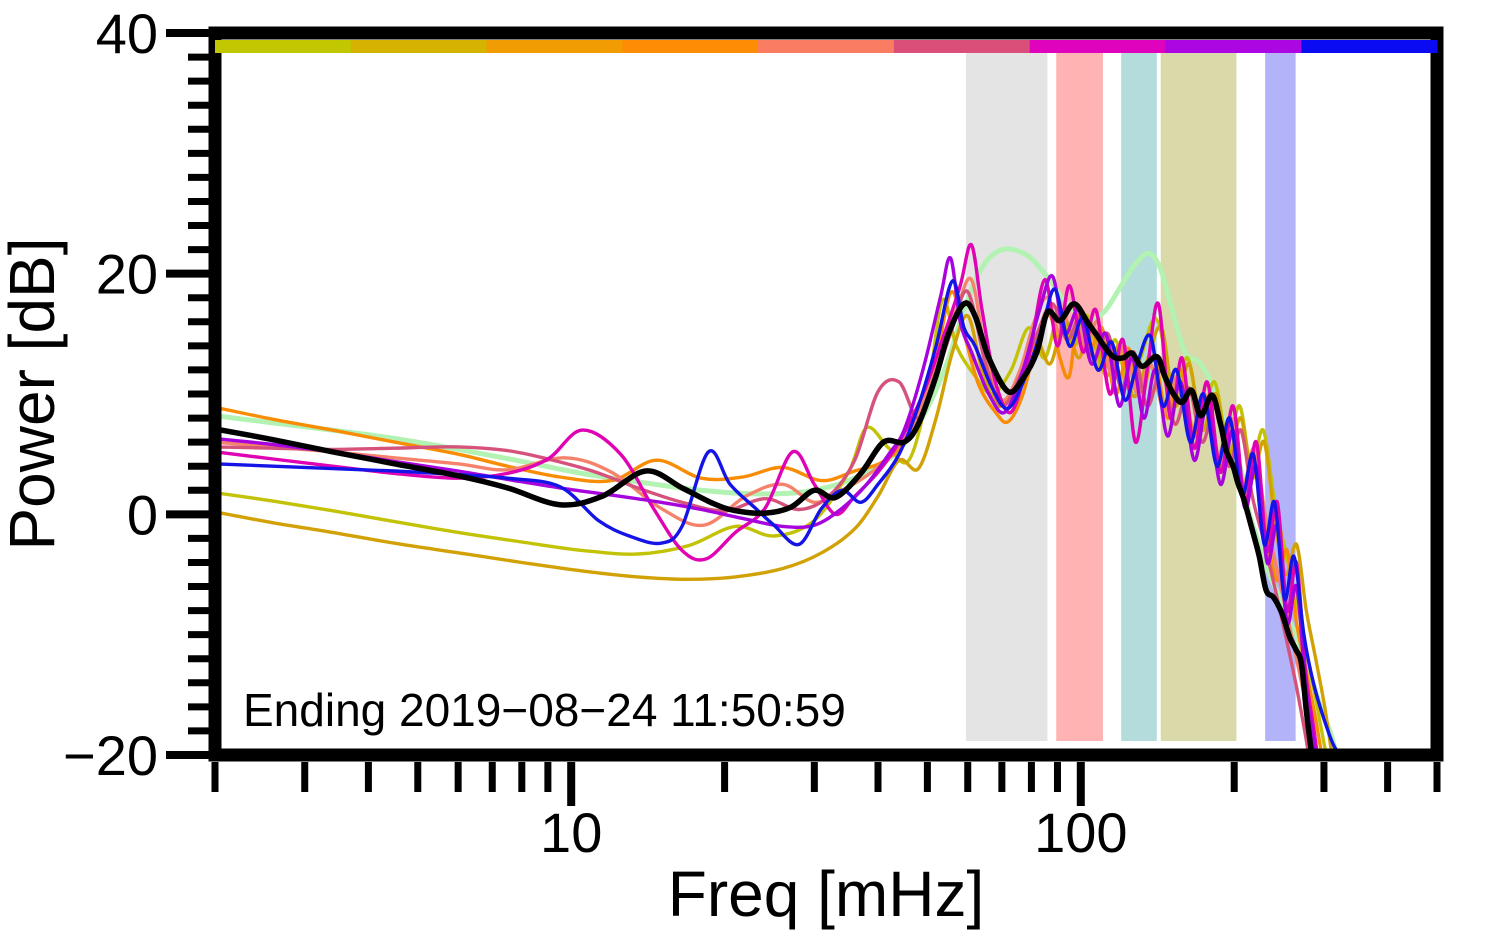 This screenshot has width=1494, height=952. I want to click on shaded-band-pink, so click(1079, 397).